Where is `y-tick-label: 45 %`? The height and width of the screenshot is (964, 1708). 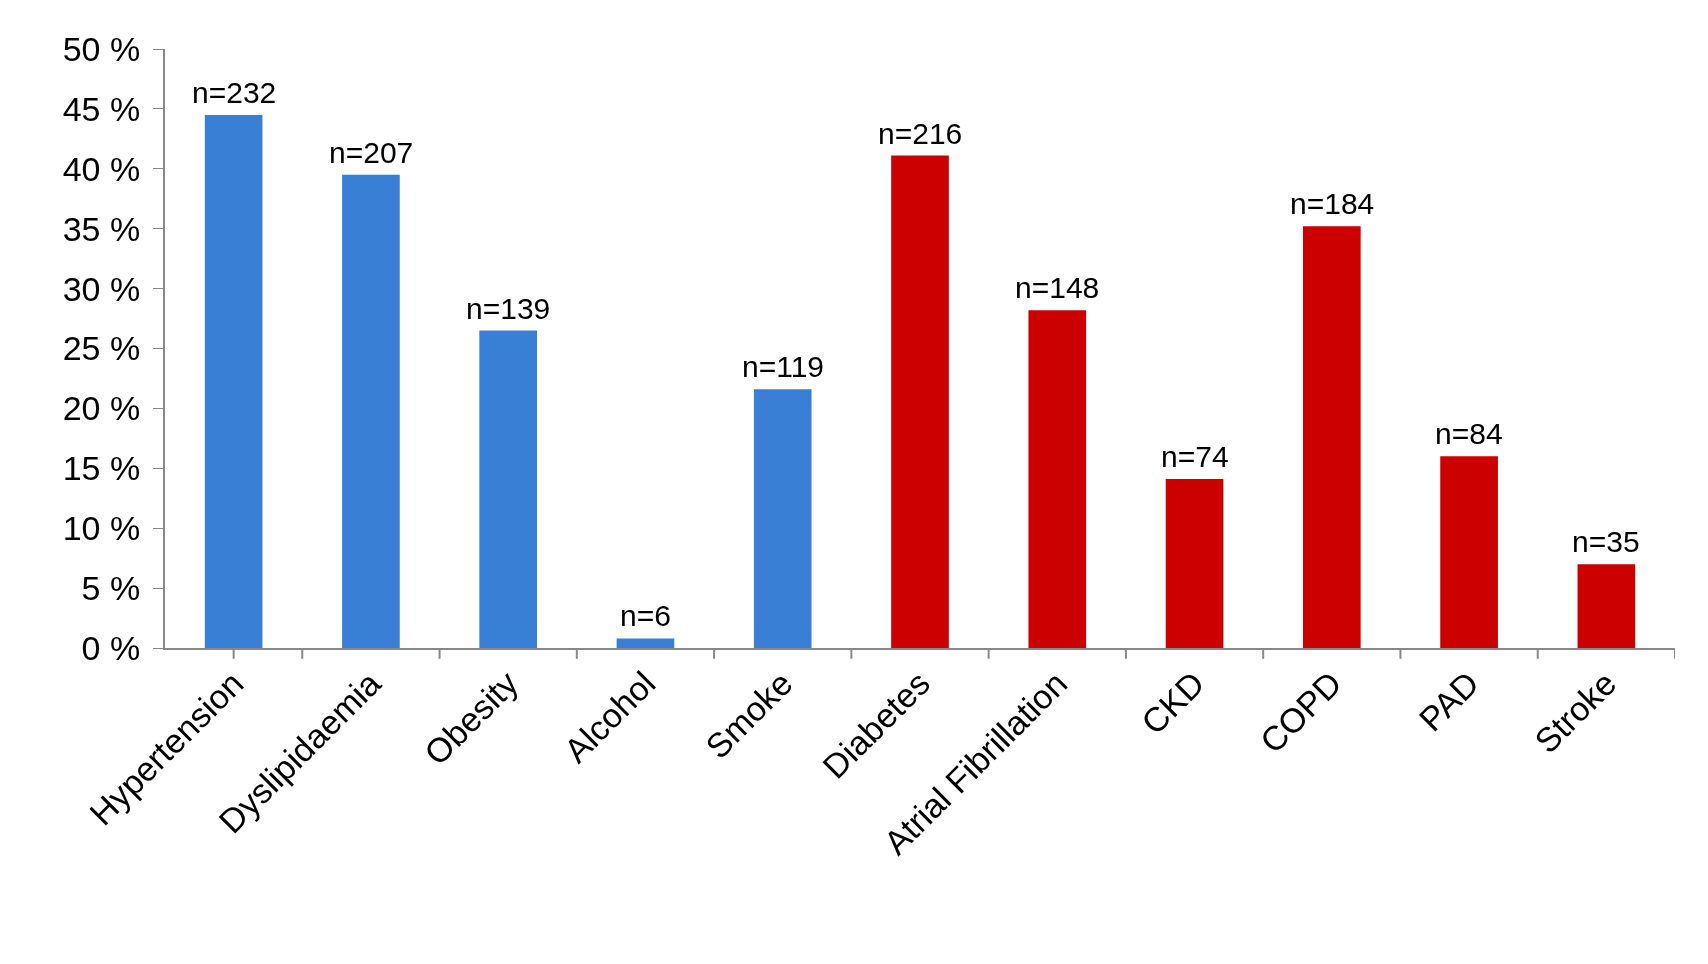
y-tick-label: 45 % is located at coordinates (101, 108).